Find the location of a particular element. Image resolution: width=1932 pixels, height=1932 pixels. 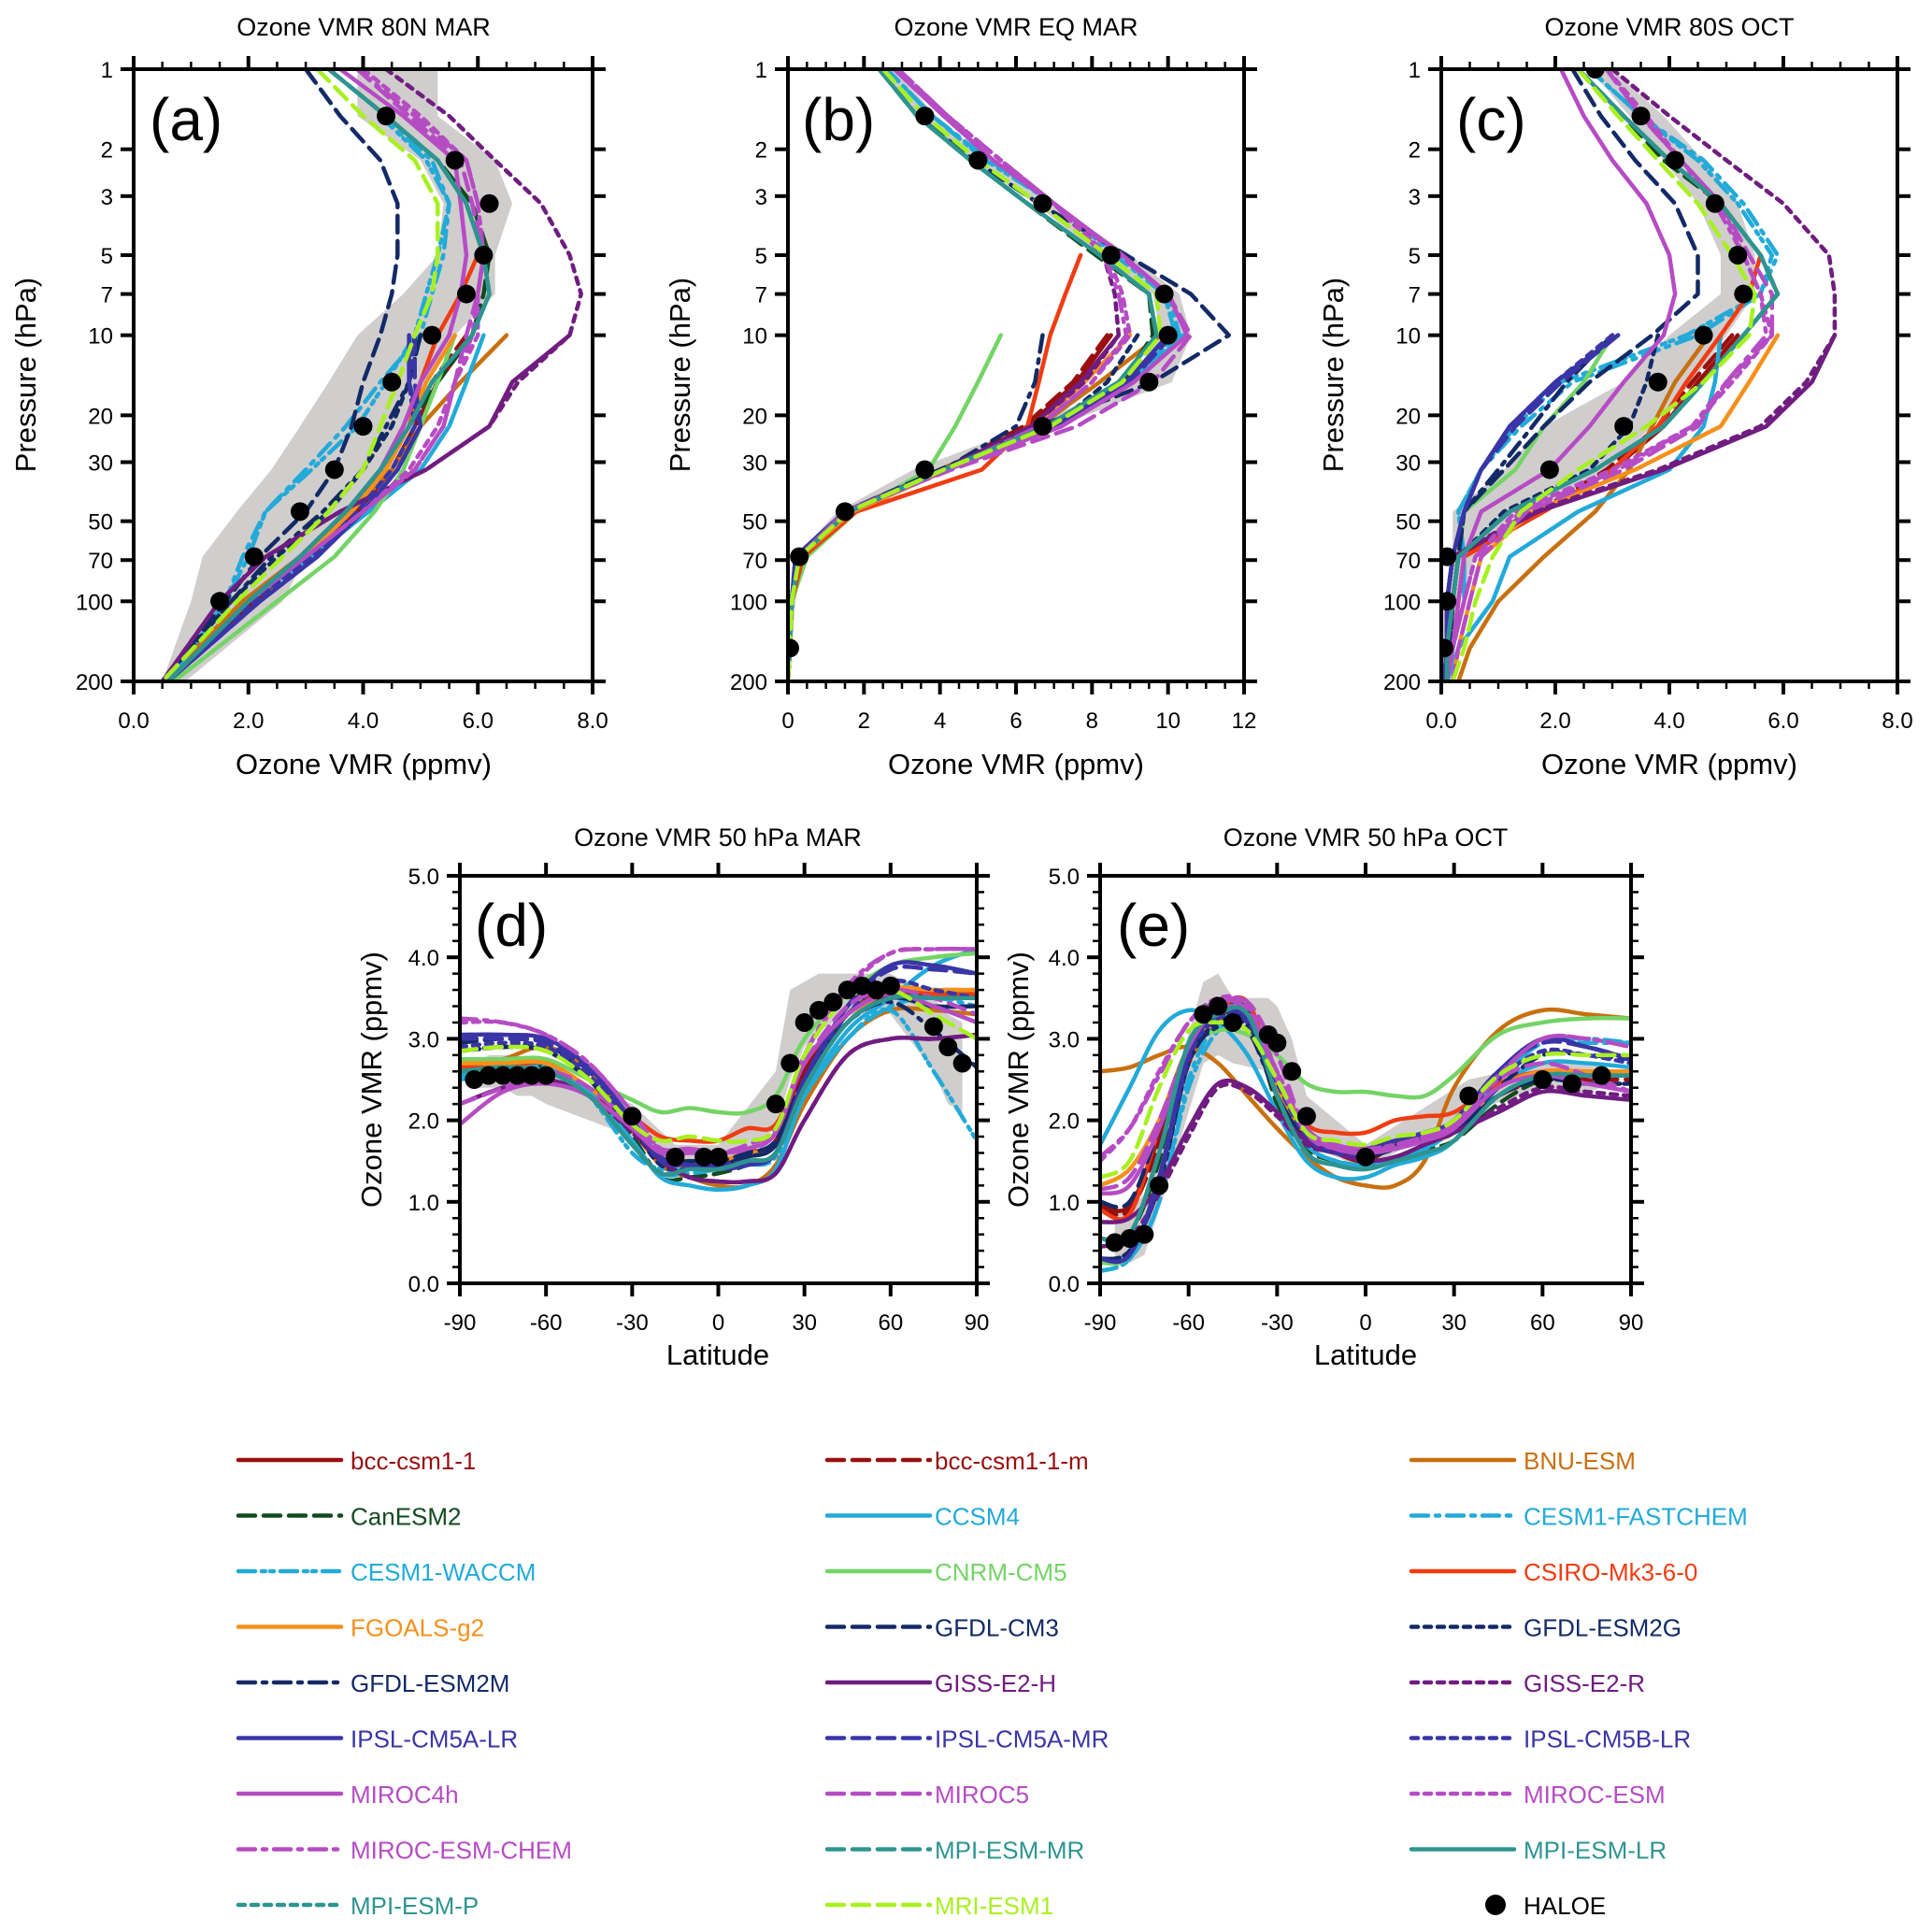

series-line-cesm1-fastchem is located at coordinates (1612, 375).